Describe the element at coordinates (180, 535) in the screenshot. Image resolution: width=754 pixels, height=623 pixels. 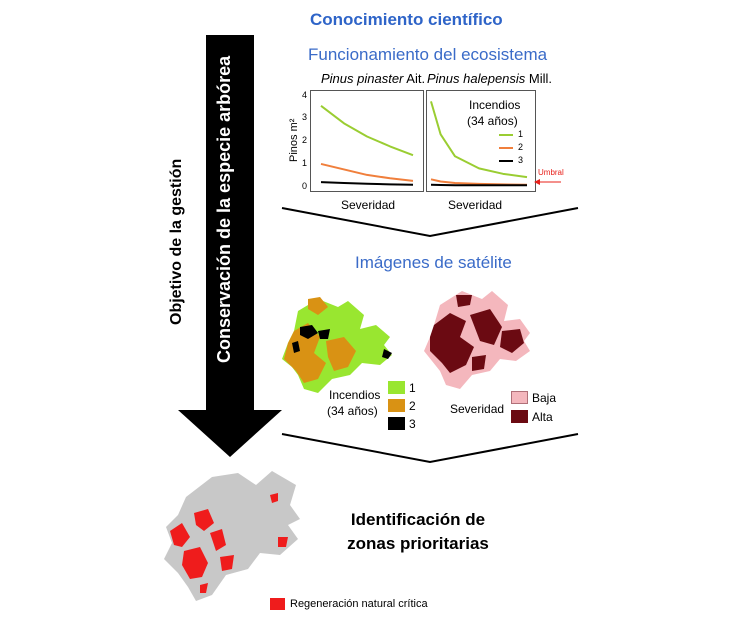
I see `priority-map-critical-a` at that location.